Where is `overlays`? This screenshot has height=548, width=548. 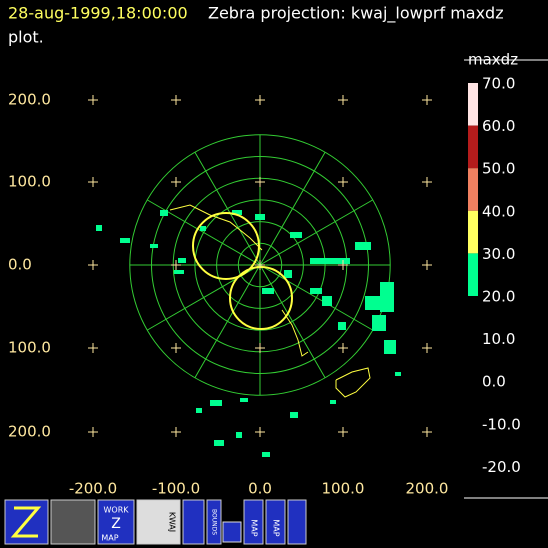
overlays is located at coordinates (270, 301).